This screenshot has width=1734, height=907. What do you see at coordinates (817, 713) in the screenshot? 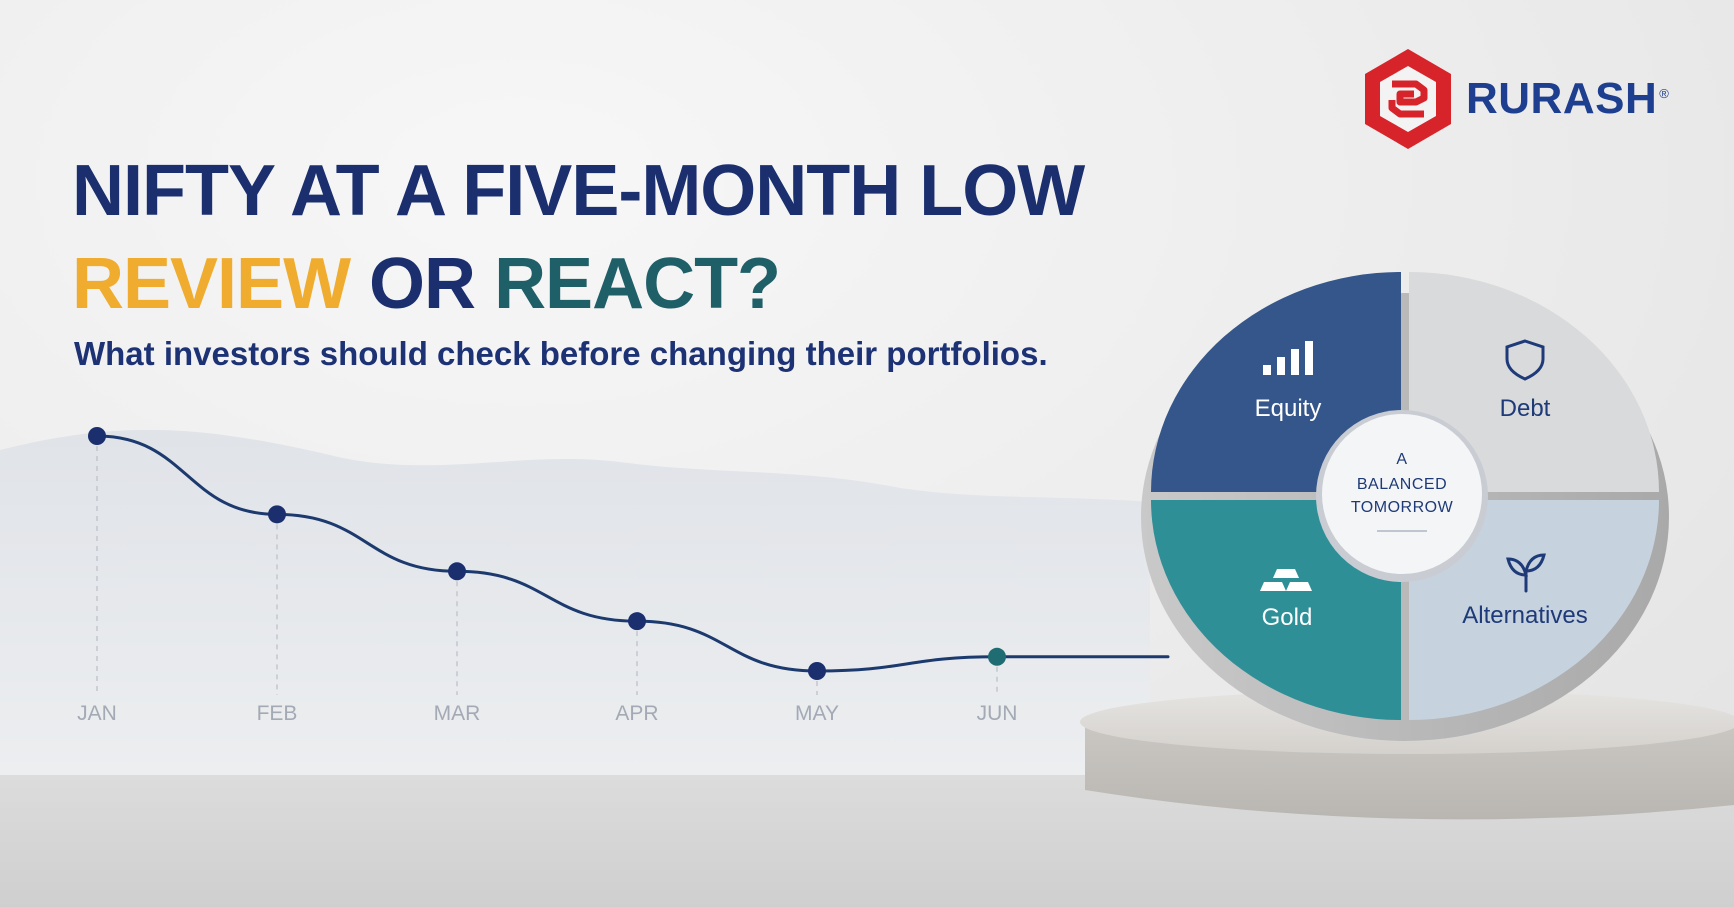
I see `month-label: MAY` at bounding box center [817, 713].